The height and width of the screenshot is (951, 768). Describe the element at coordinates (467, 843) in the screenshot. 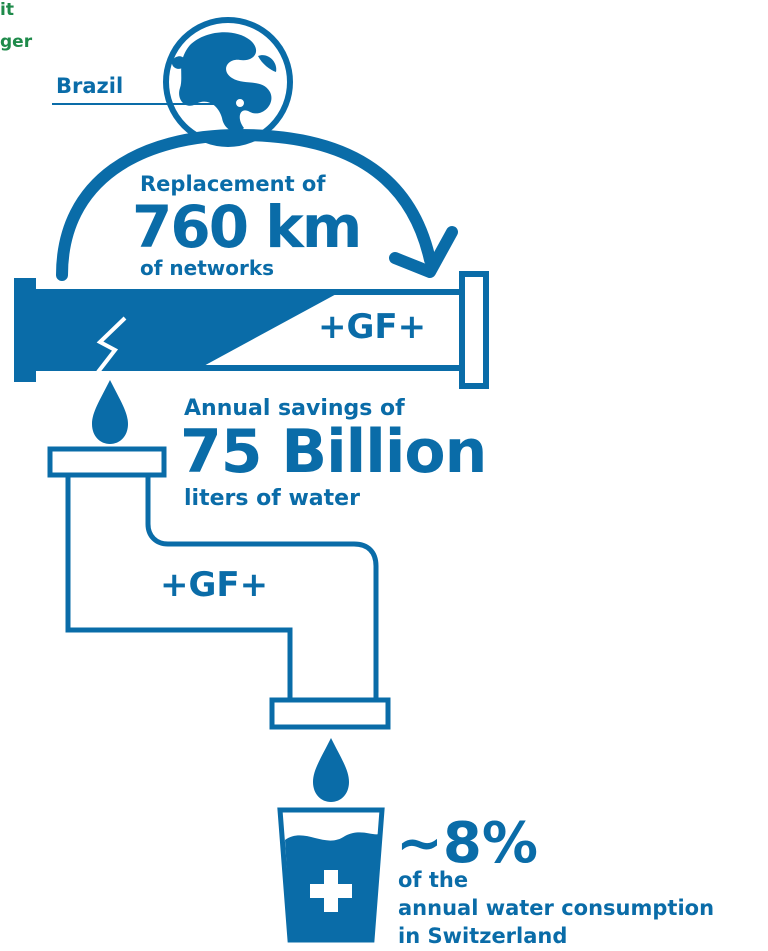

I see `consumption-value: ~8%` at that location.